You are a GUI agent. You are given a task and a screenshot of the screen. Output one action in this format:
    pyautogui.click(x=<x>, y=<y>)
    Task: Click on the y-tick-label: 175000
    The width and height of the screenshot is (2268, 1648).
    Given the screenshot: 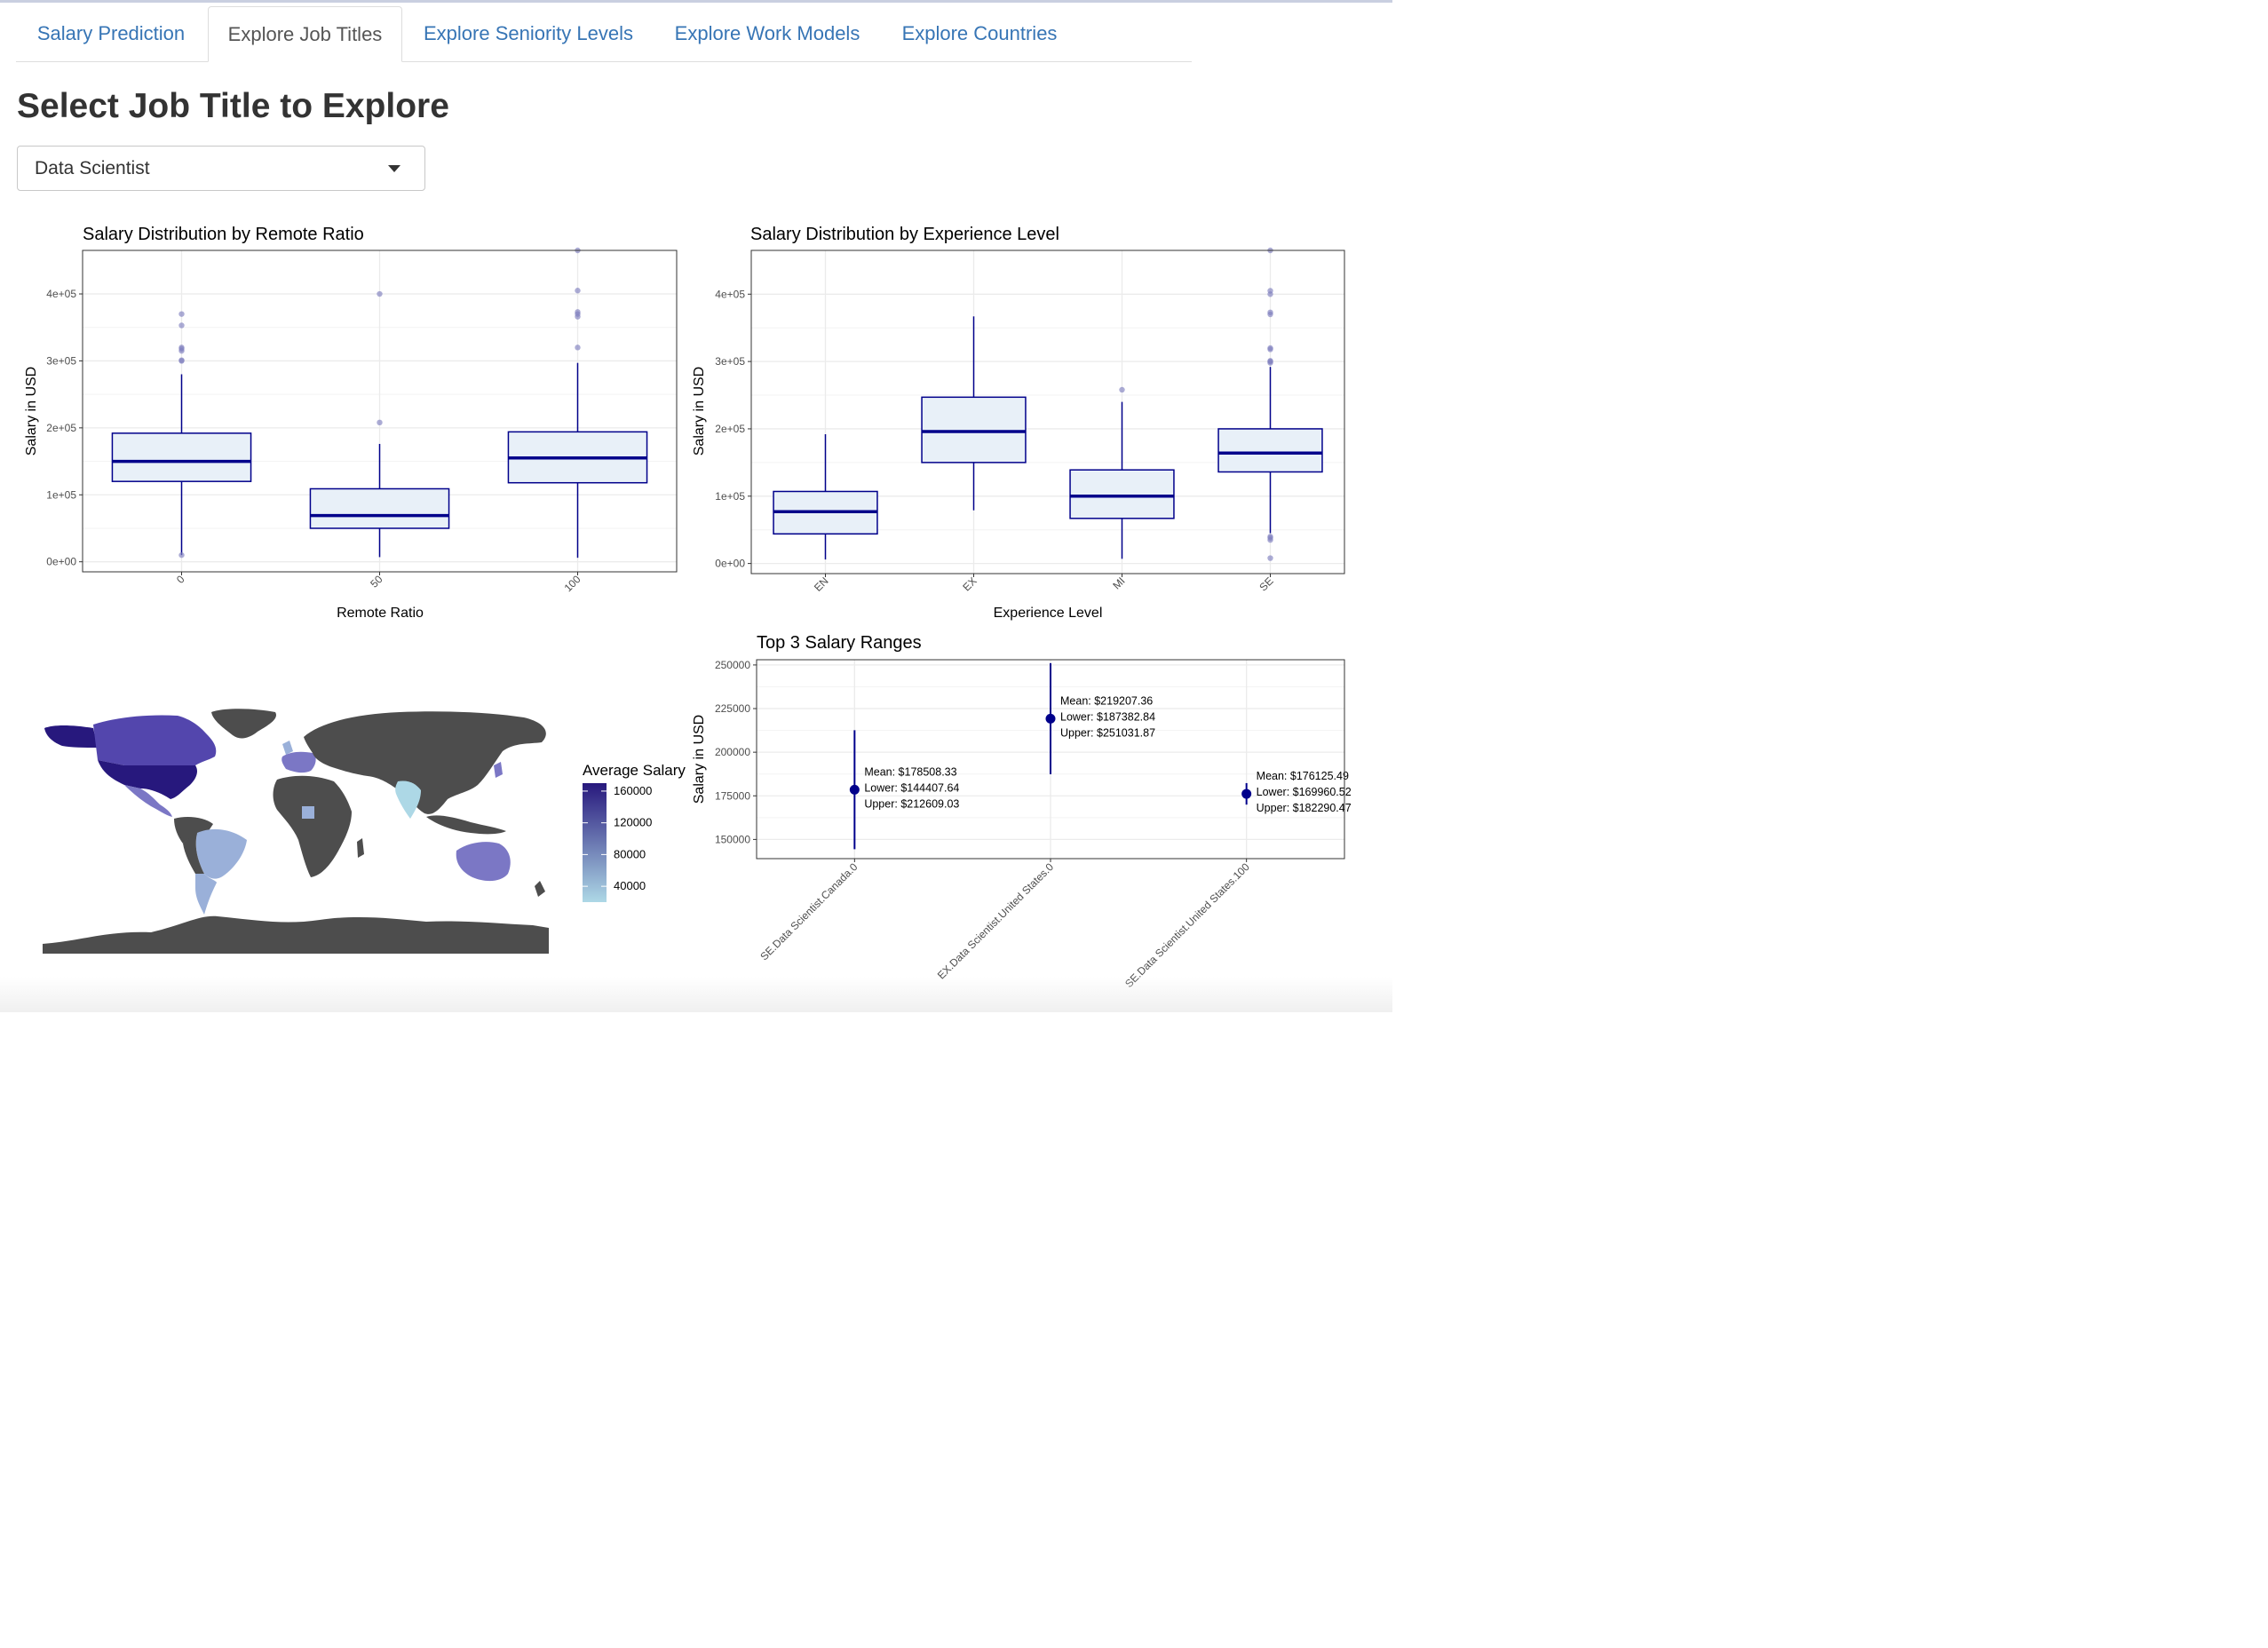 What is the action you would take?
    pyautogui.click(x=732, y=795)
    